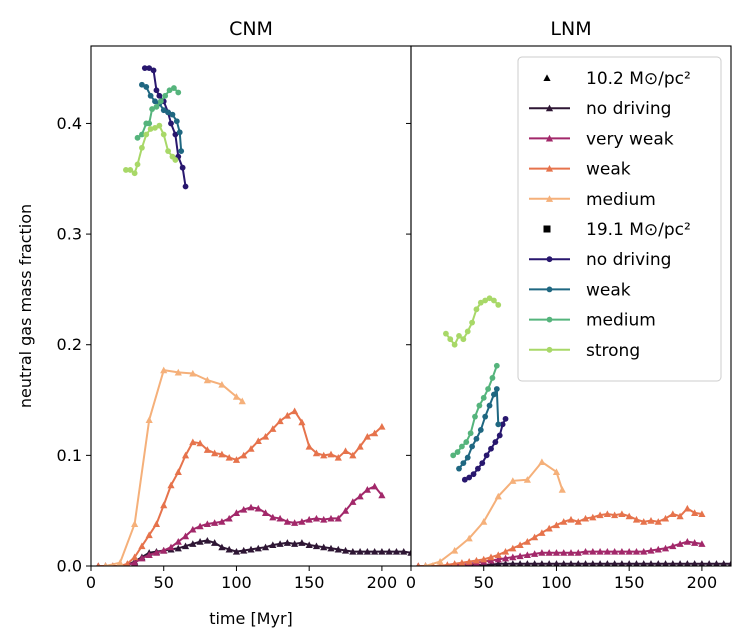 This screenshot has width=745, height=644. What do you see at coordinates (236, 582) in the screenshot?
I see `x-tick-label: 100` at bounding box center [236, 582].